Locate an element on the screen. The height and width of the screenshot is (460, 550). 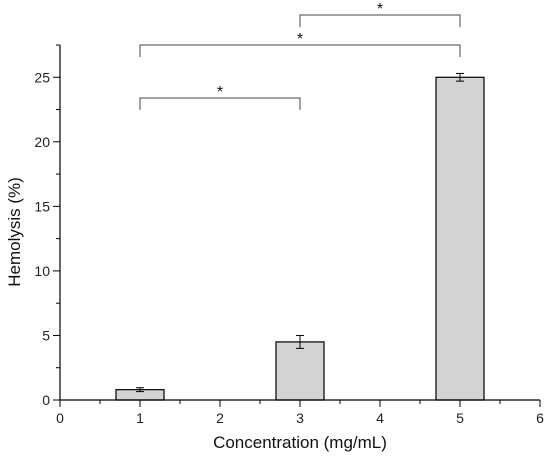
significance-label-3-5: * is located at coordinates (380, 9).